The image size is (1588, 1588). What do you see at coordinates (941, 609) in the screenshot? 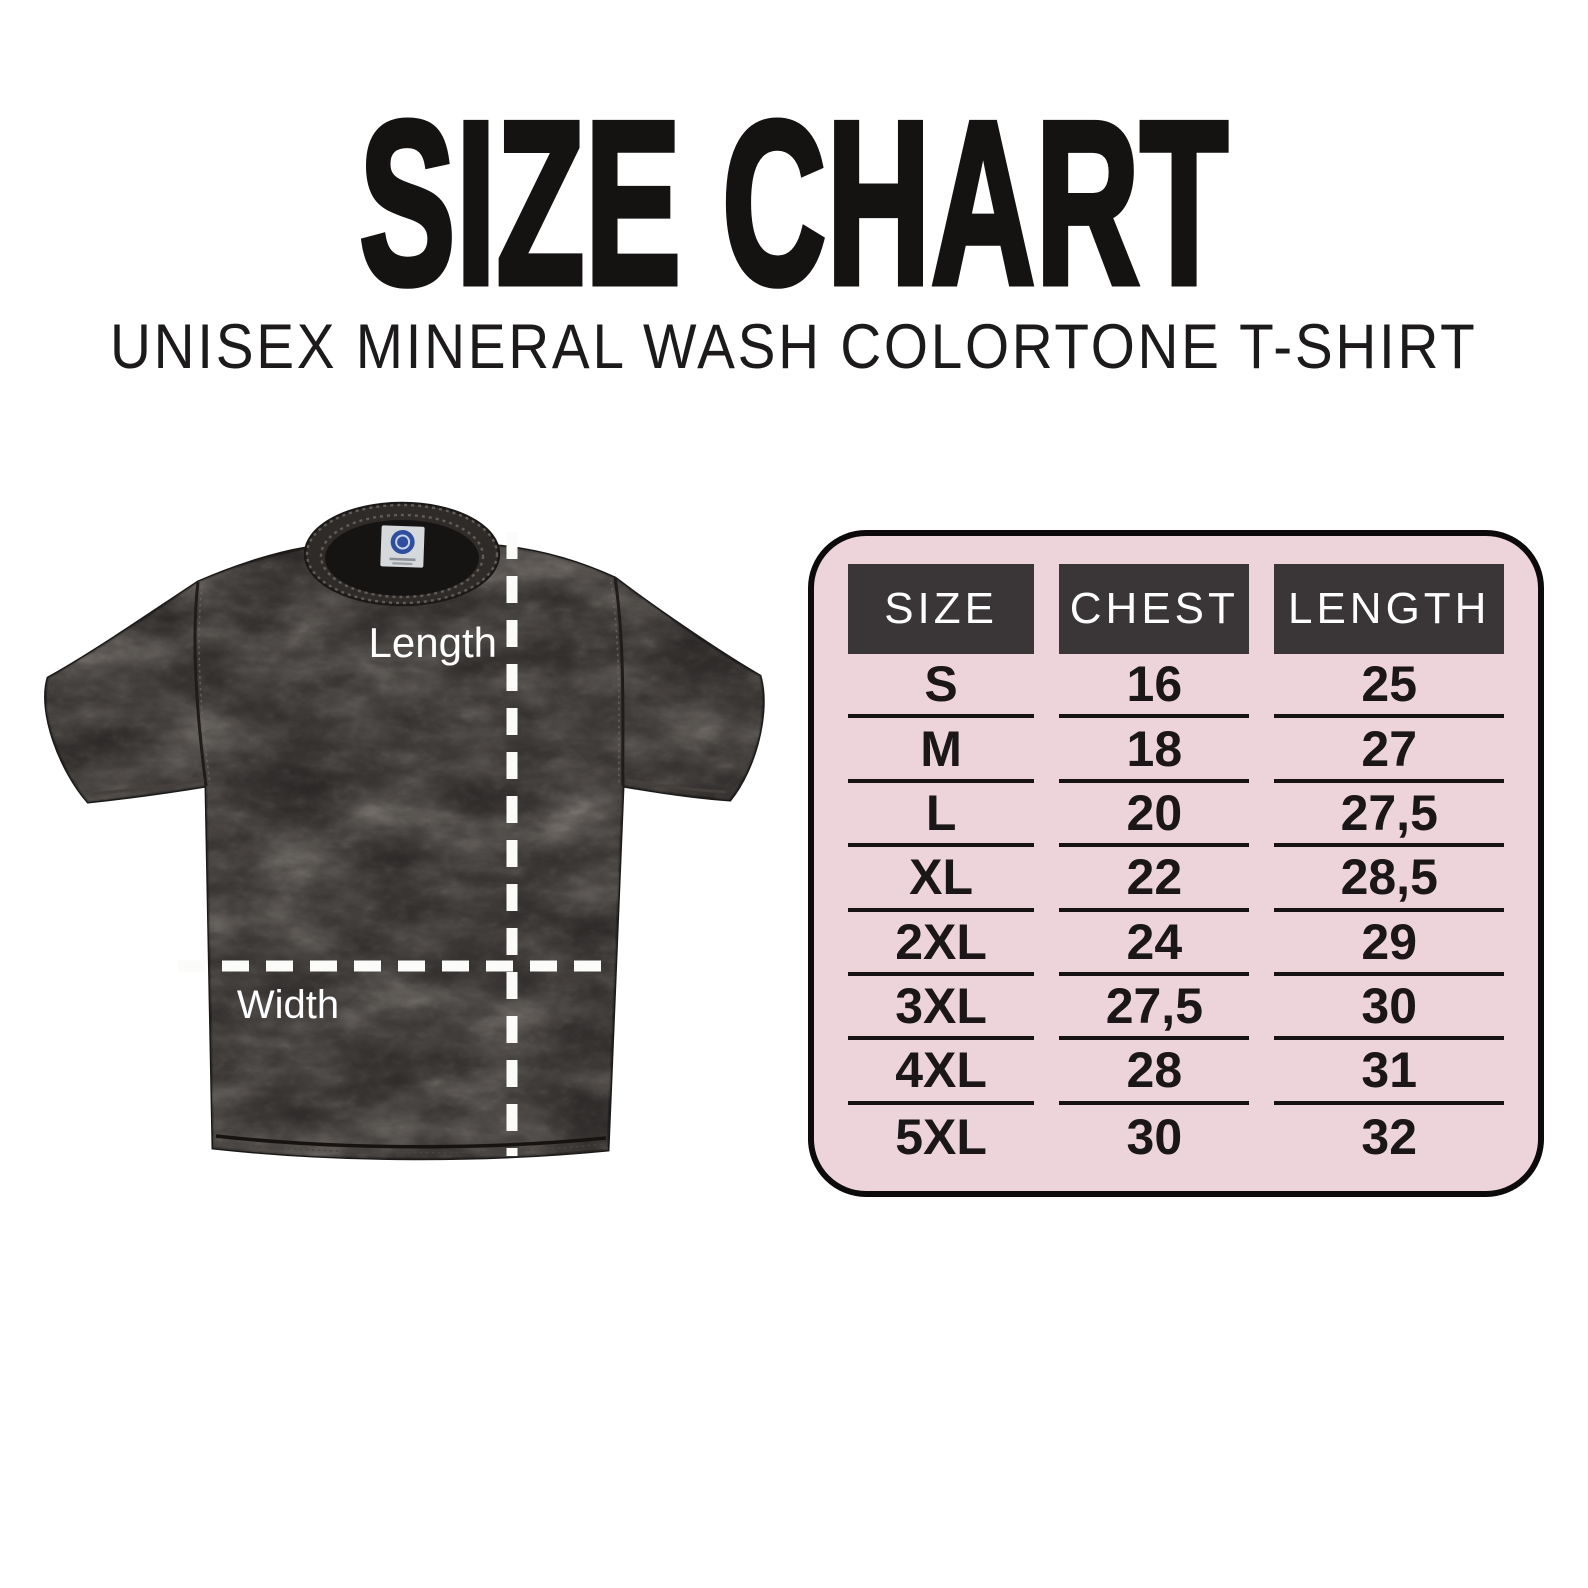
I see `column-header-size: SIZE` at bounding box center [941, 609].